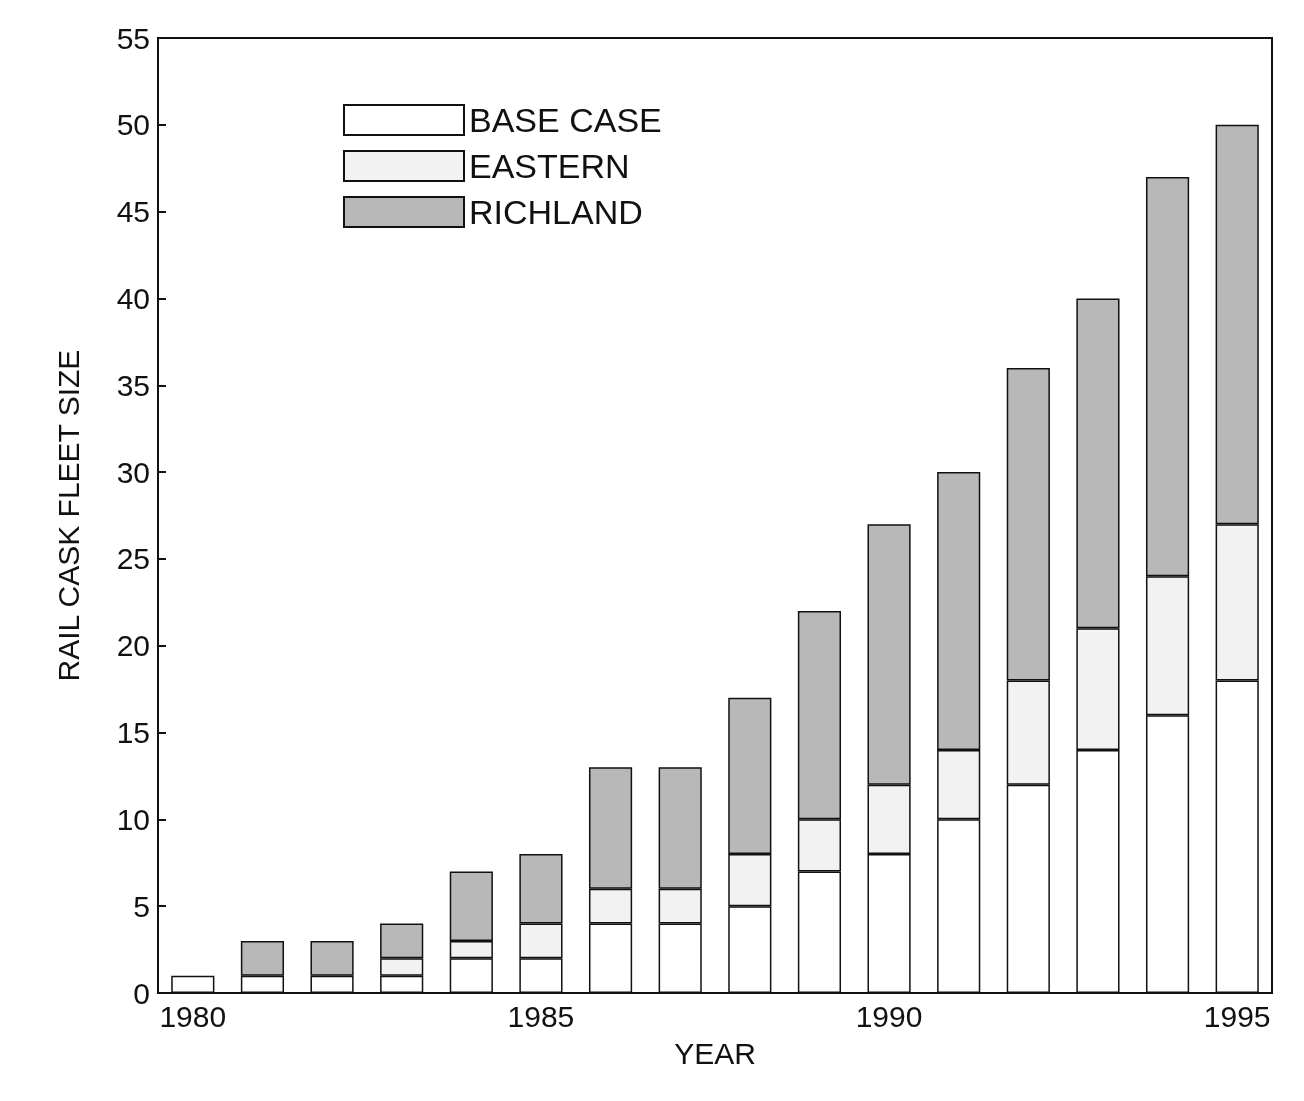  Describe the element at coordinates (556, 212) in the screenshot. I see `legend-label: RICHLAND` at that location.